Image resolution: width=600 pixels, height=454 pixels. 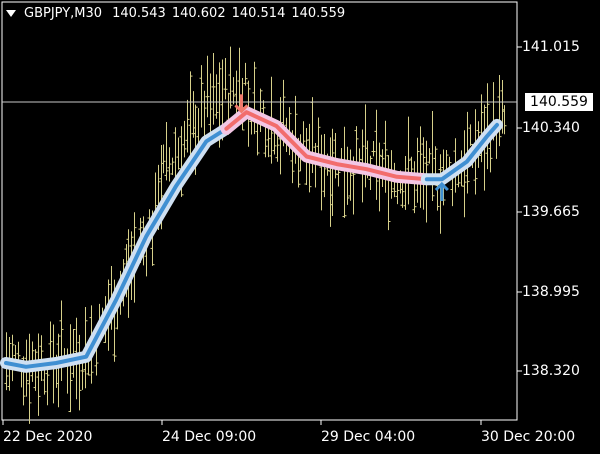 What do you see at coordinates (441, 191) in the screenshot?
I see `buy-arrow-icon` at bounding box center [441, 191].